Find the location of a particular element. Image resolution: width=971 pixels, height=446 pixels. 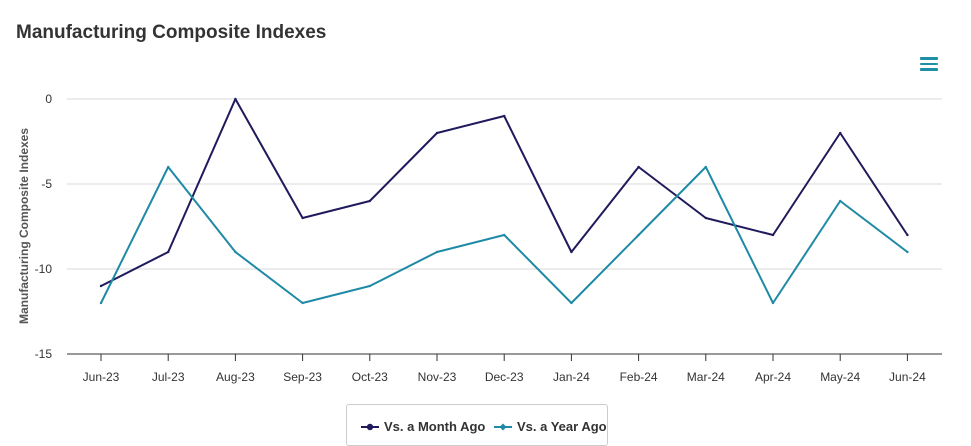

x-tick-label: Apr-24 is located at coordinates (773, 377).